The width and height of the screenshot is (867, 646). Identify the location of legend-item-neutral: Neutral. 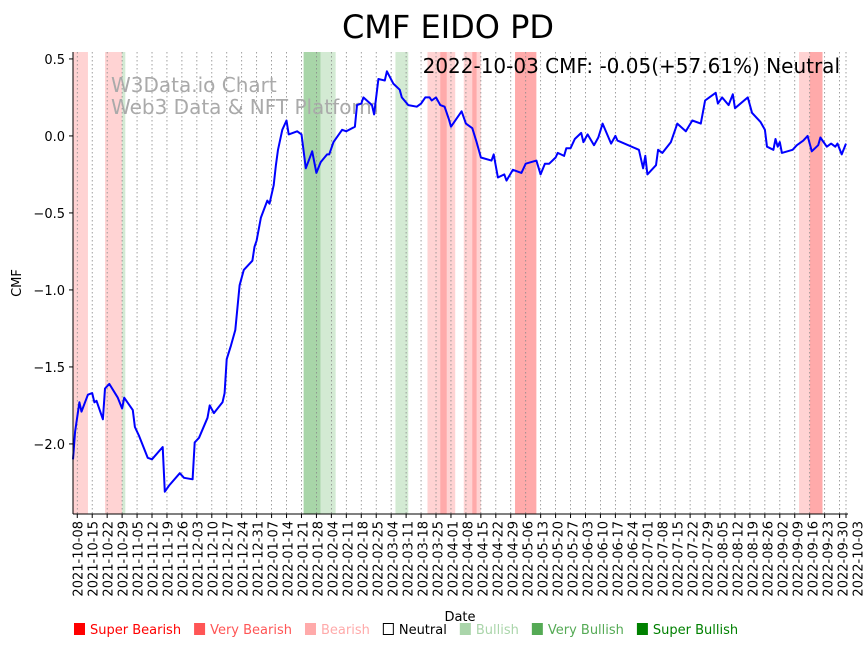
(414, 630).